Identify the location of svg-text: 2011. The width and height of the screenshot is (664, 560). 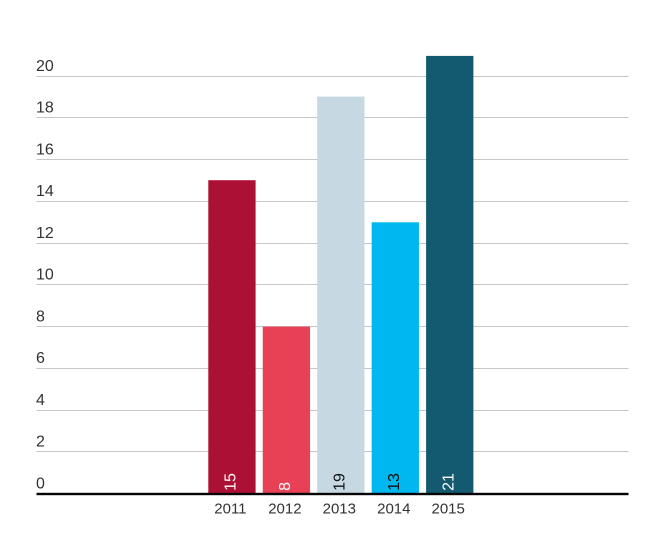
(230, 508).